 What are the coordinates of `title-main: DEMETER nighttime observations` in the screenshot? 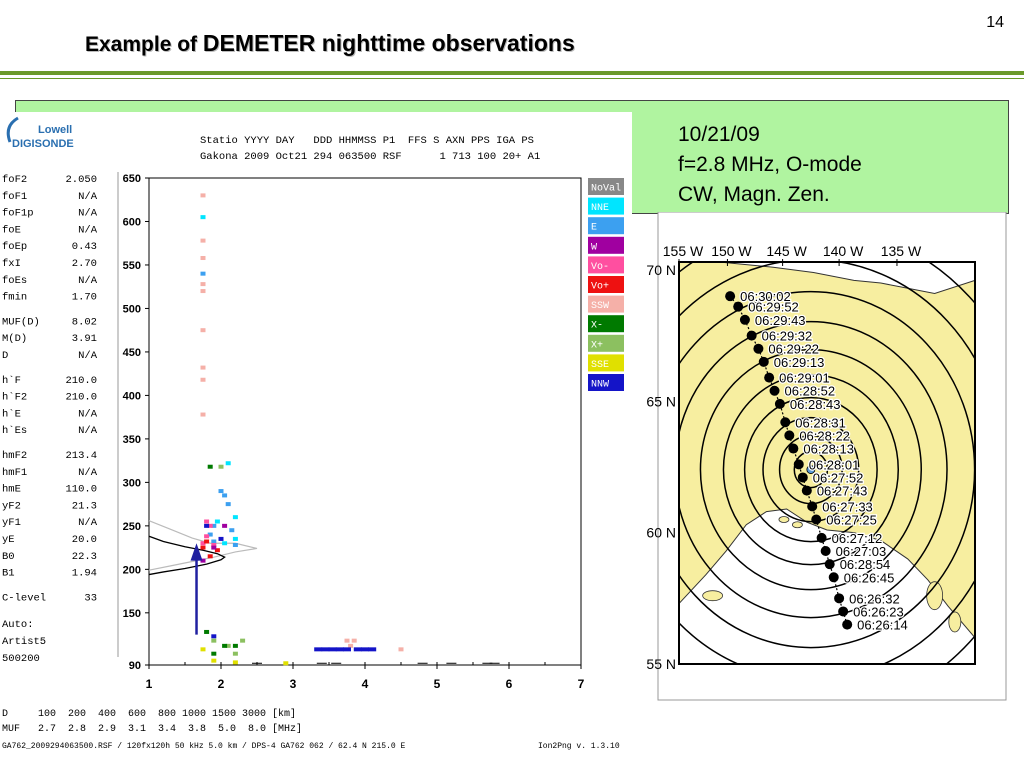 It's located at (388, 43).